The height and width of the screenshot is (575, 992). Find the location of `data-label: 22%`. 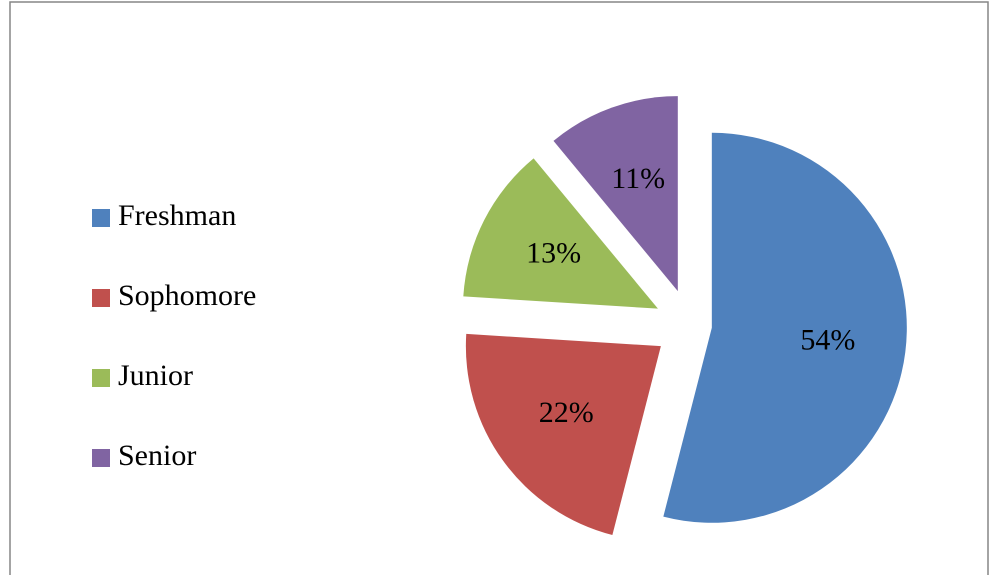

data-label: 22% is located at coordinates (566, 412).